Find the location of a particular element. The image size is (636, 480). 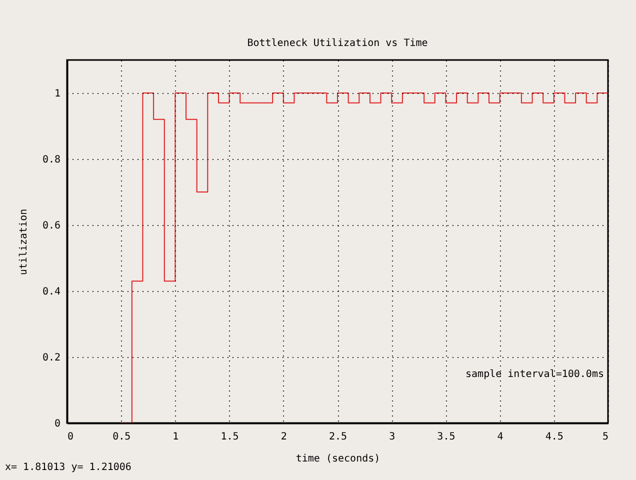

x-tick-label: 0 is located at coordinates (71, 437).